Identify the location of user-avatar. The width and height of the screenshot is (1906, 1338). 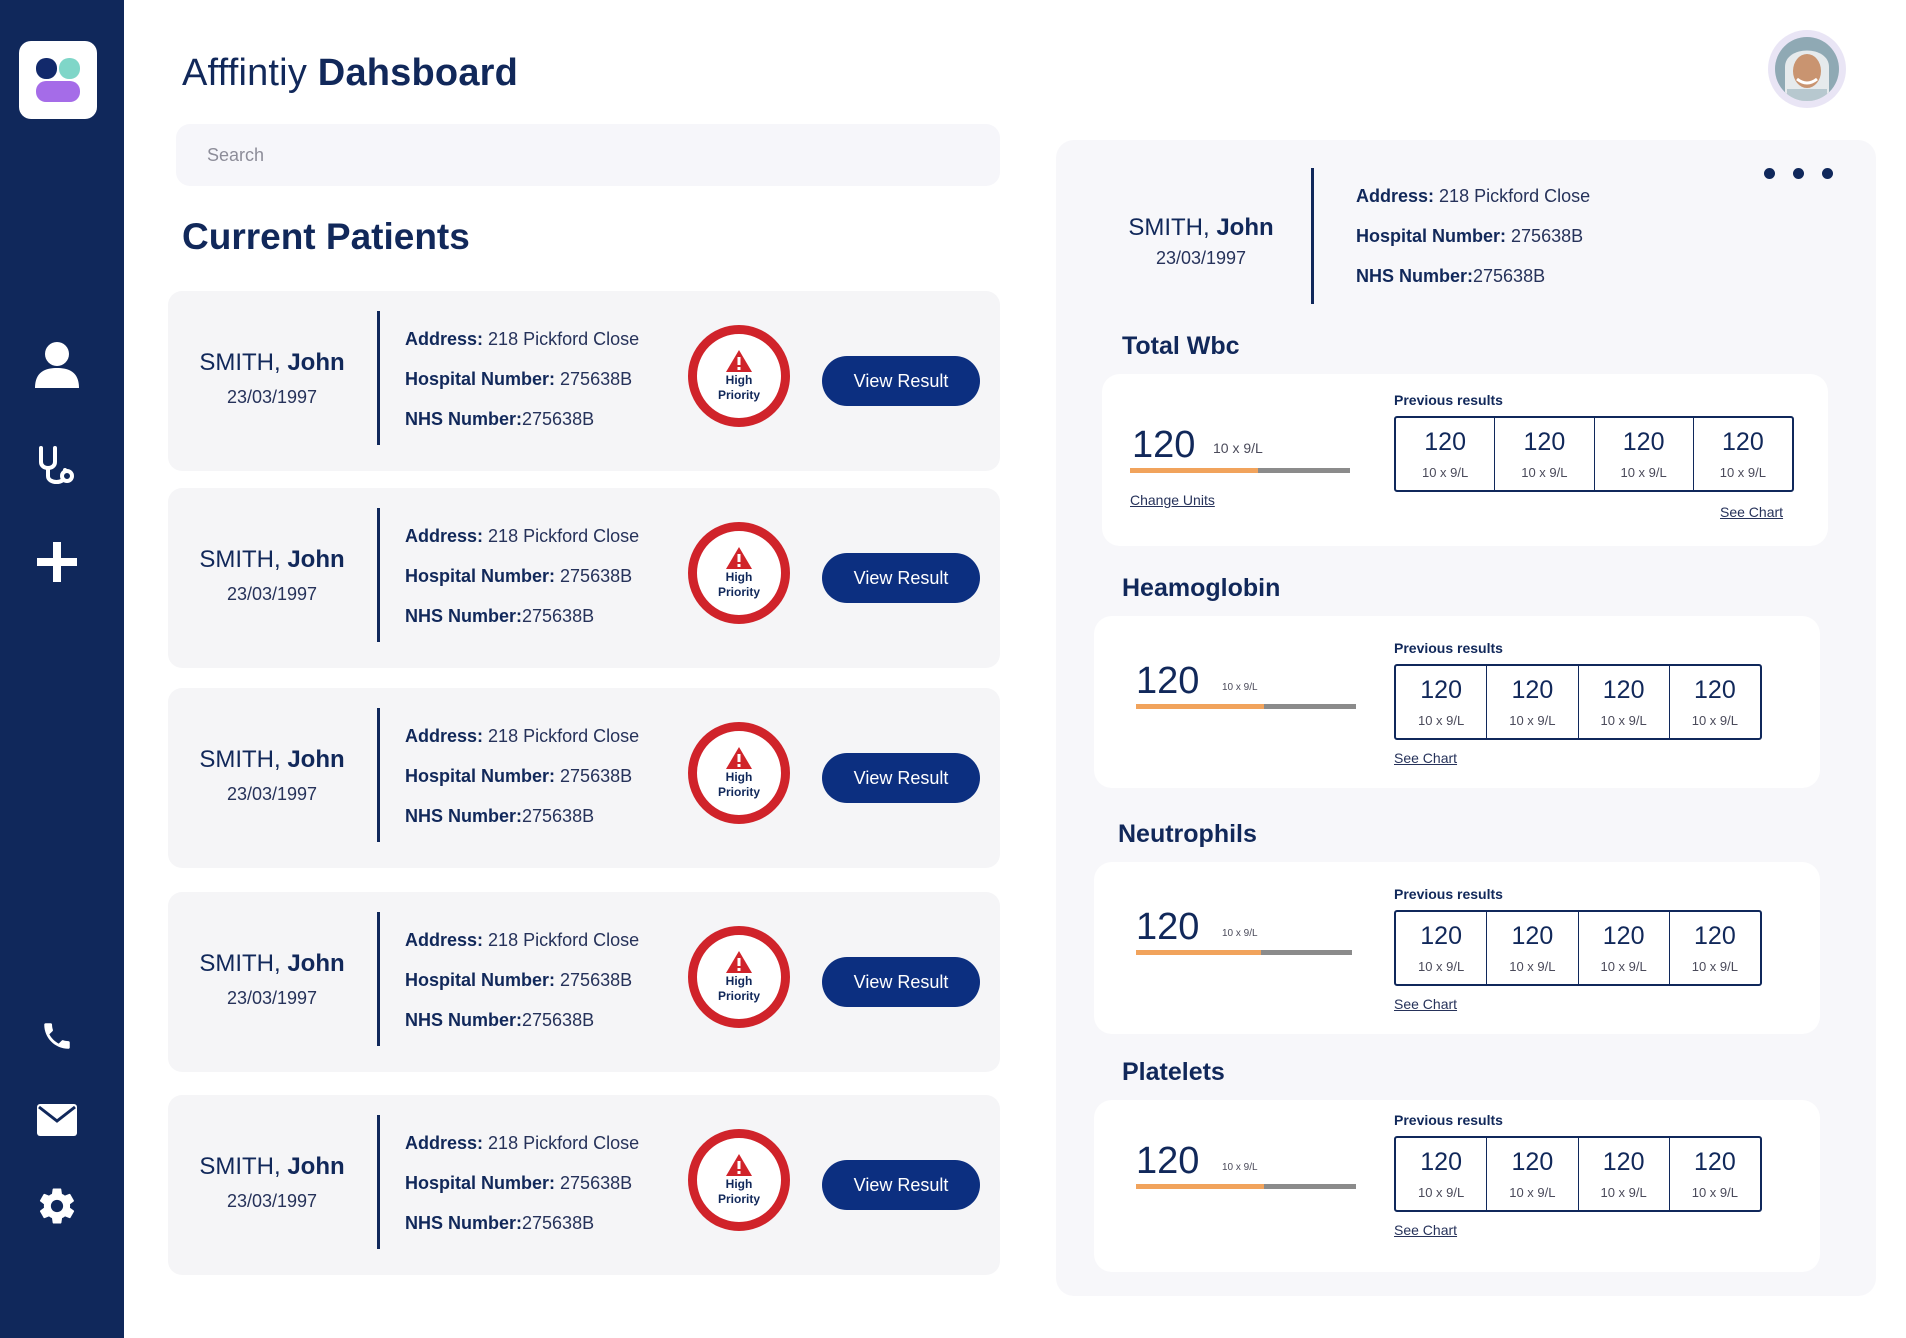
(1807, 69).